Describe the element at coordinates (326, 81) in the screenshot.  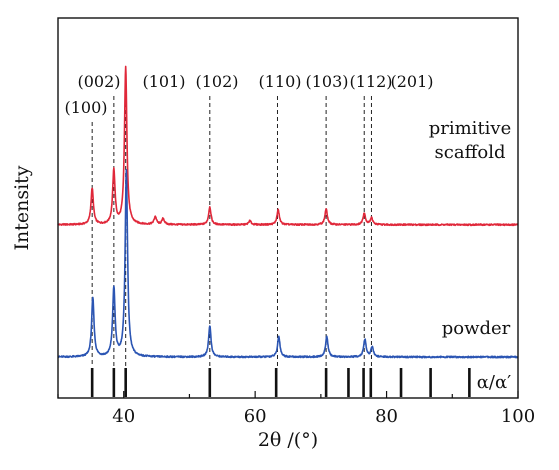
I see `peak-label: (103)` at that location.